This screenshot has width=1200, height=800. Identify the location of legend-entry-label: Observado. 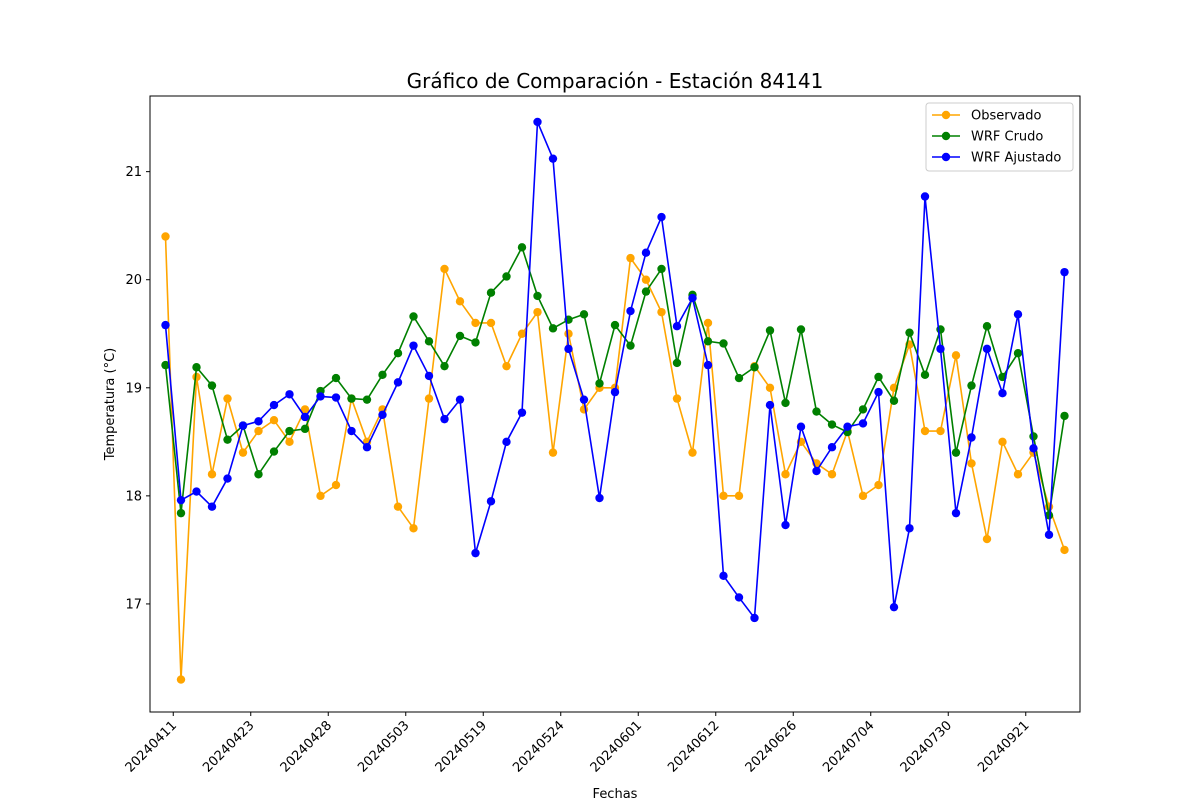
(1006, 116).